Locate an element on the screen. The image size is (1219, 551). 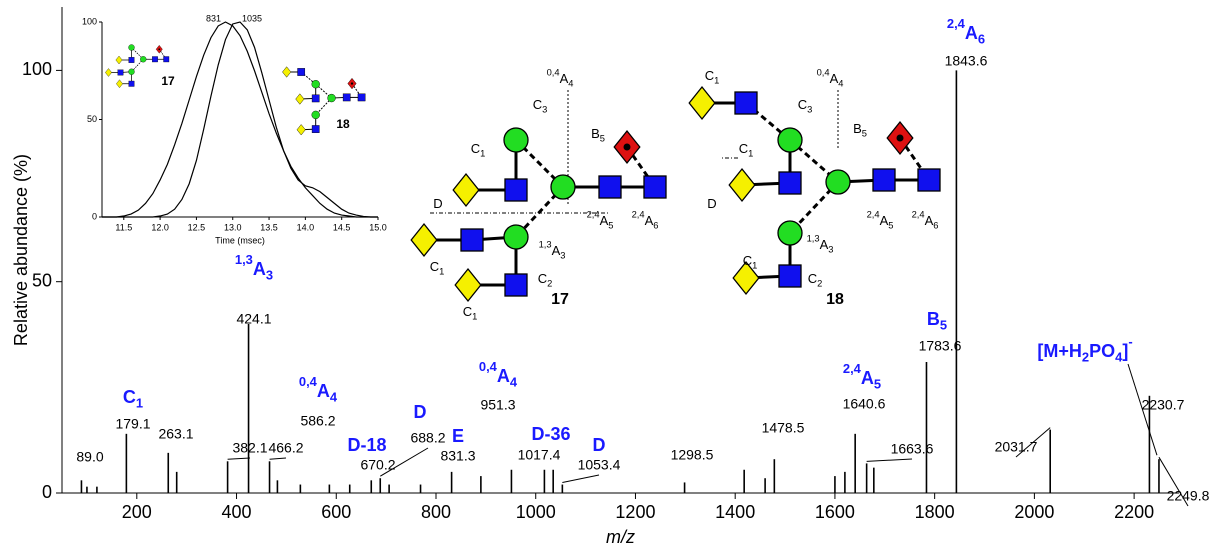
value-label: 424.1 is located at coordinates (253, 319).